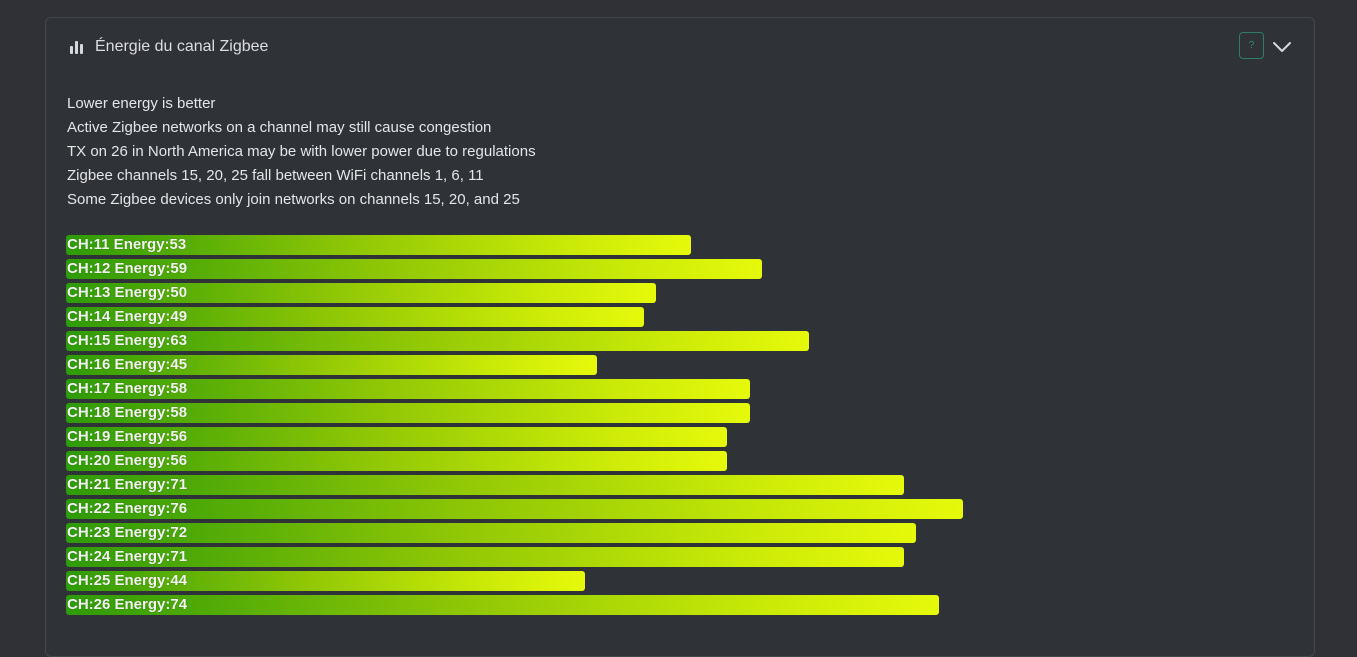 This screenshot has width=1357, height=657. What do you see at coordinates (1251, 45) in the screenshot?
I see `help-button: ?` at bounding box center [1251, 45].